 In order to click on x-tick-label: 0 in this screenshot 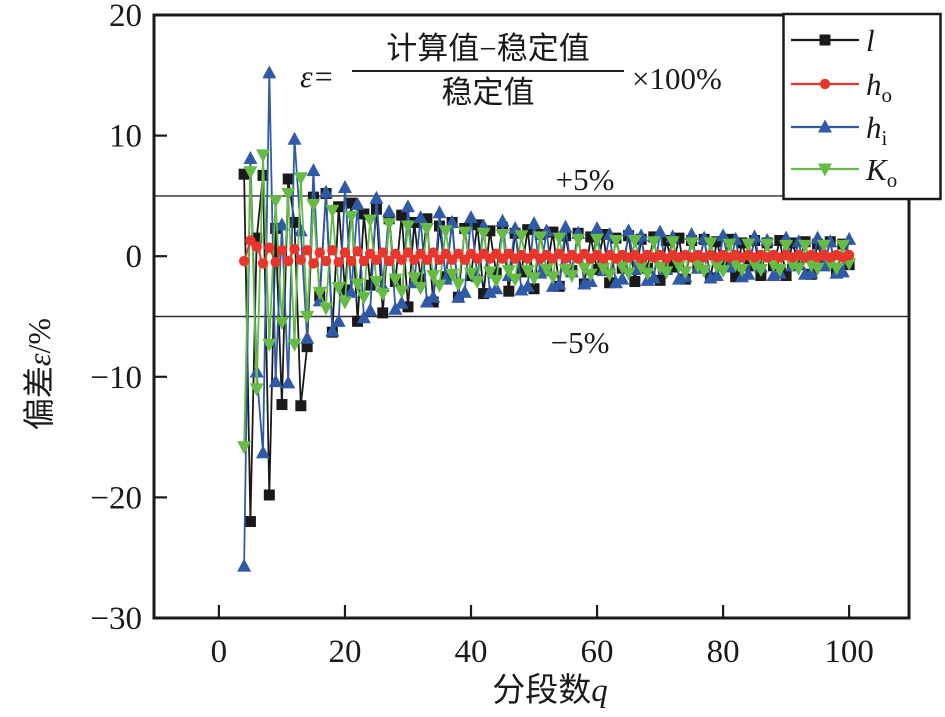, I will do `click(219, 652)`.